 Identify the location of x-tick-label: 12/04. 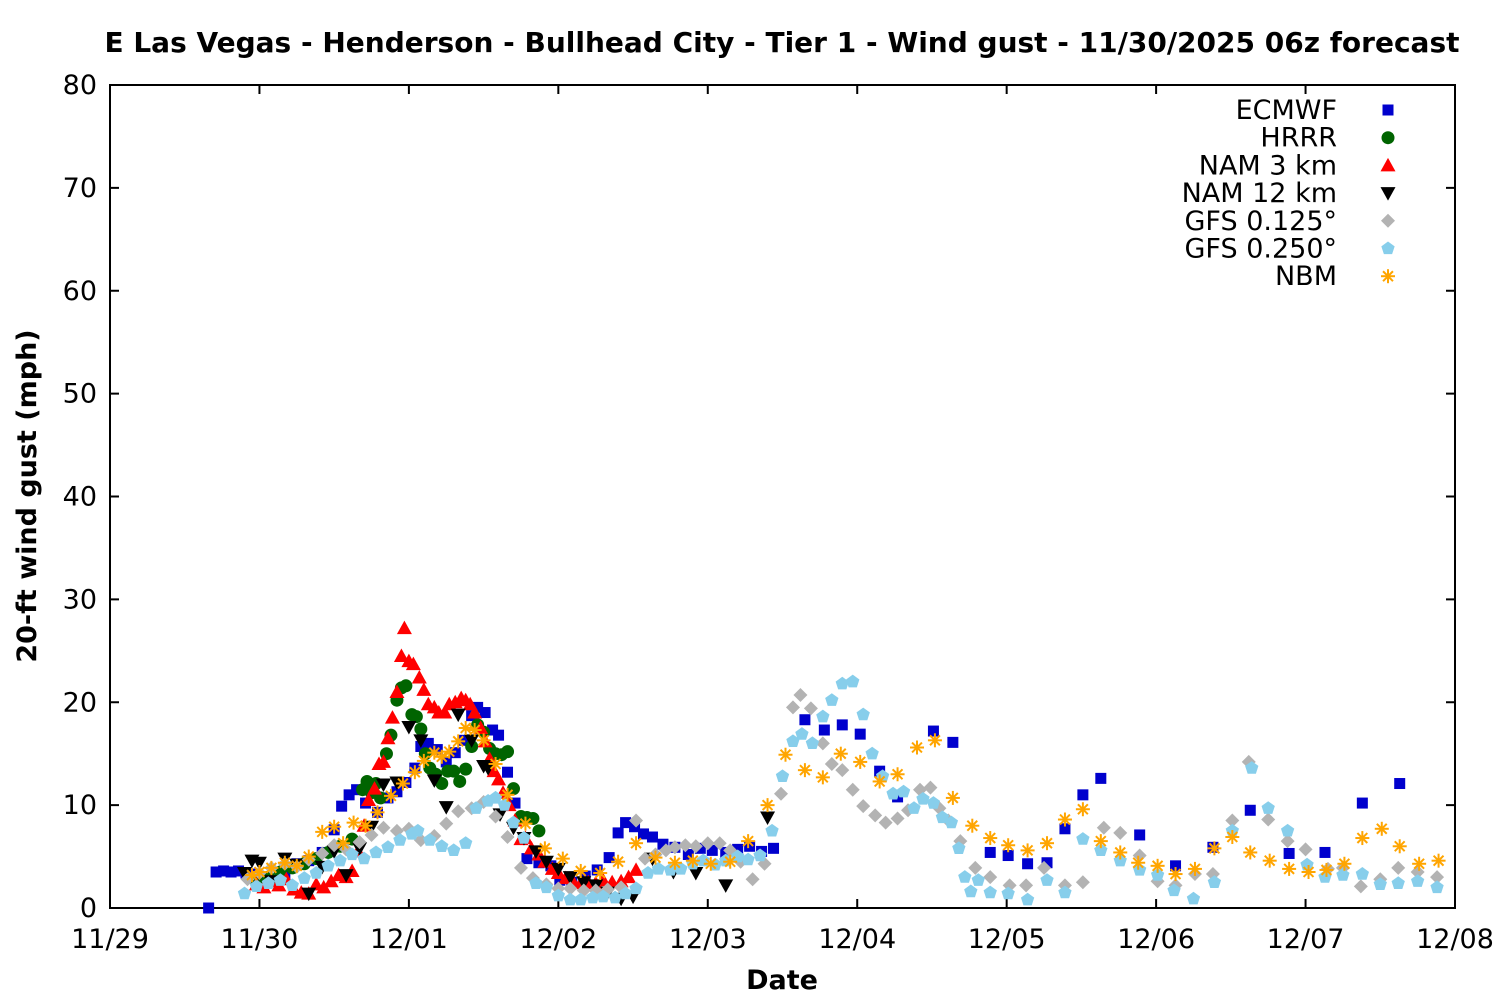
(857, 939).